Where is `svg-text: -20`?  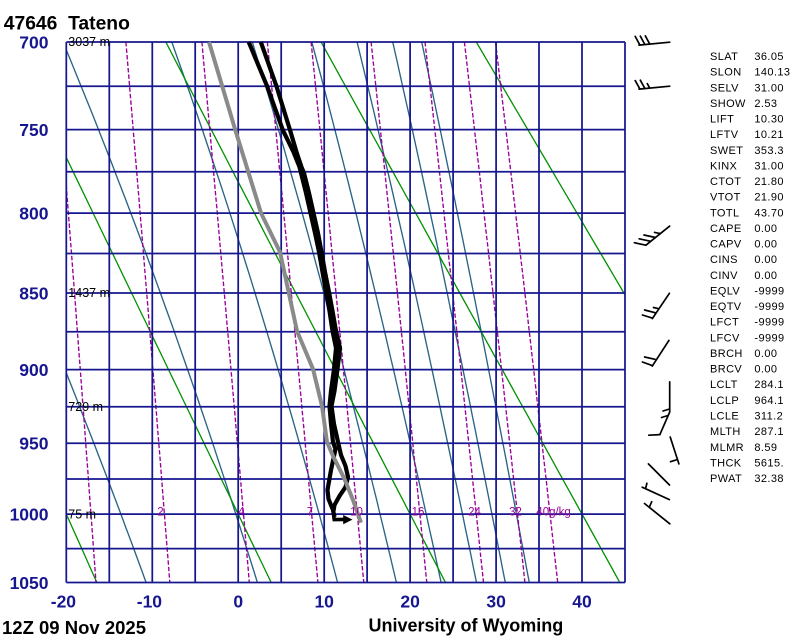 svg-text: -20 is located at coordinates (64, 601).